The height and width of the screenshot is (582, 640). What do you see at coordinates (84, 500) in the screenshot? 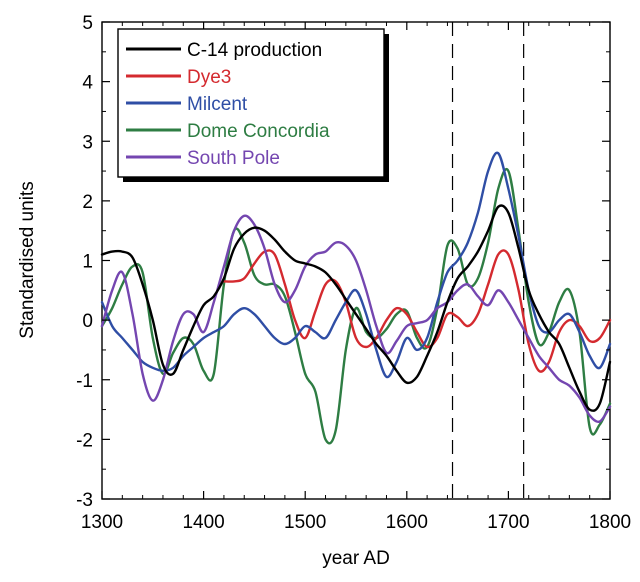
I see `y-tick-label: -3` at bounding box center [84, 500].